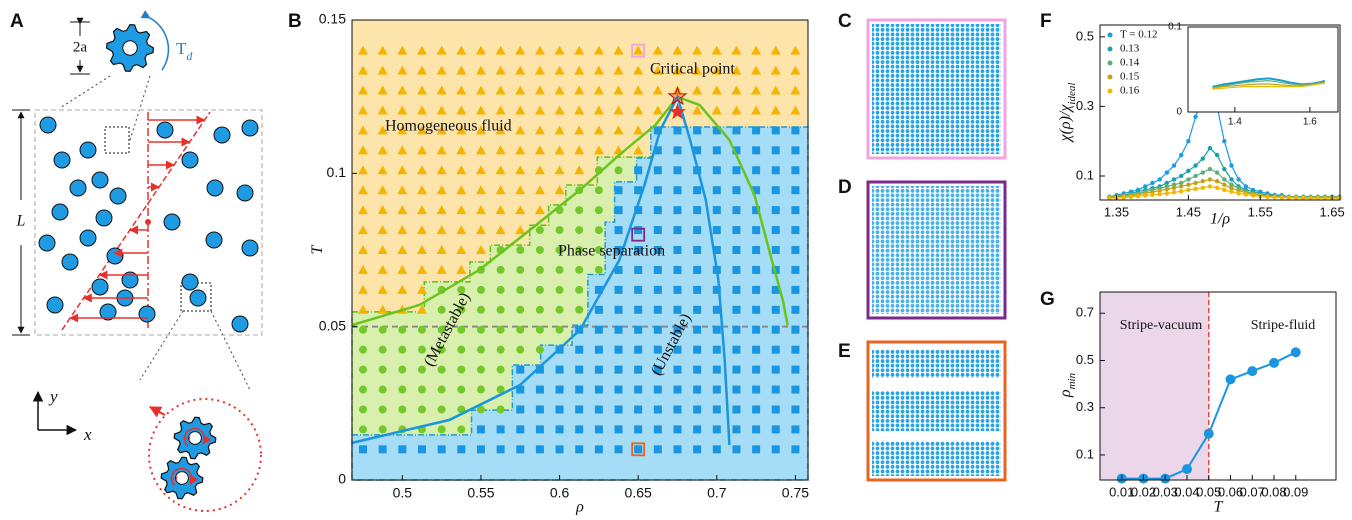 The width and height of the screenshot is (1352, 520). I want to click on gear-size: 2a, so click(80, 47).